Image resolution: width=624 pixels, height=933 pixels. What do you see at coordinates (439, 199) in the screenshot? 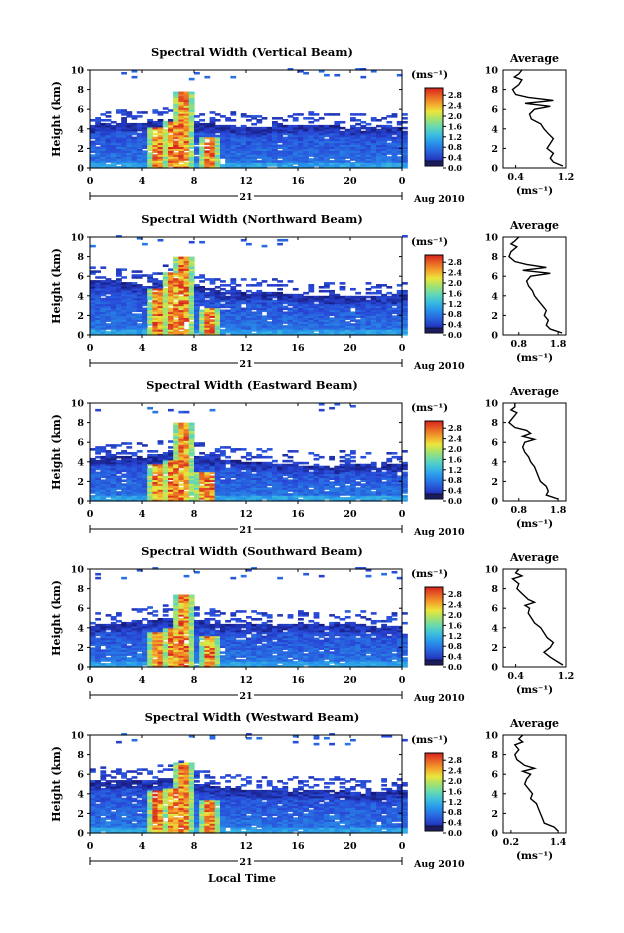
I see `date-label: Aug 2010` at bounding box center [439, 199].